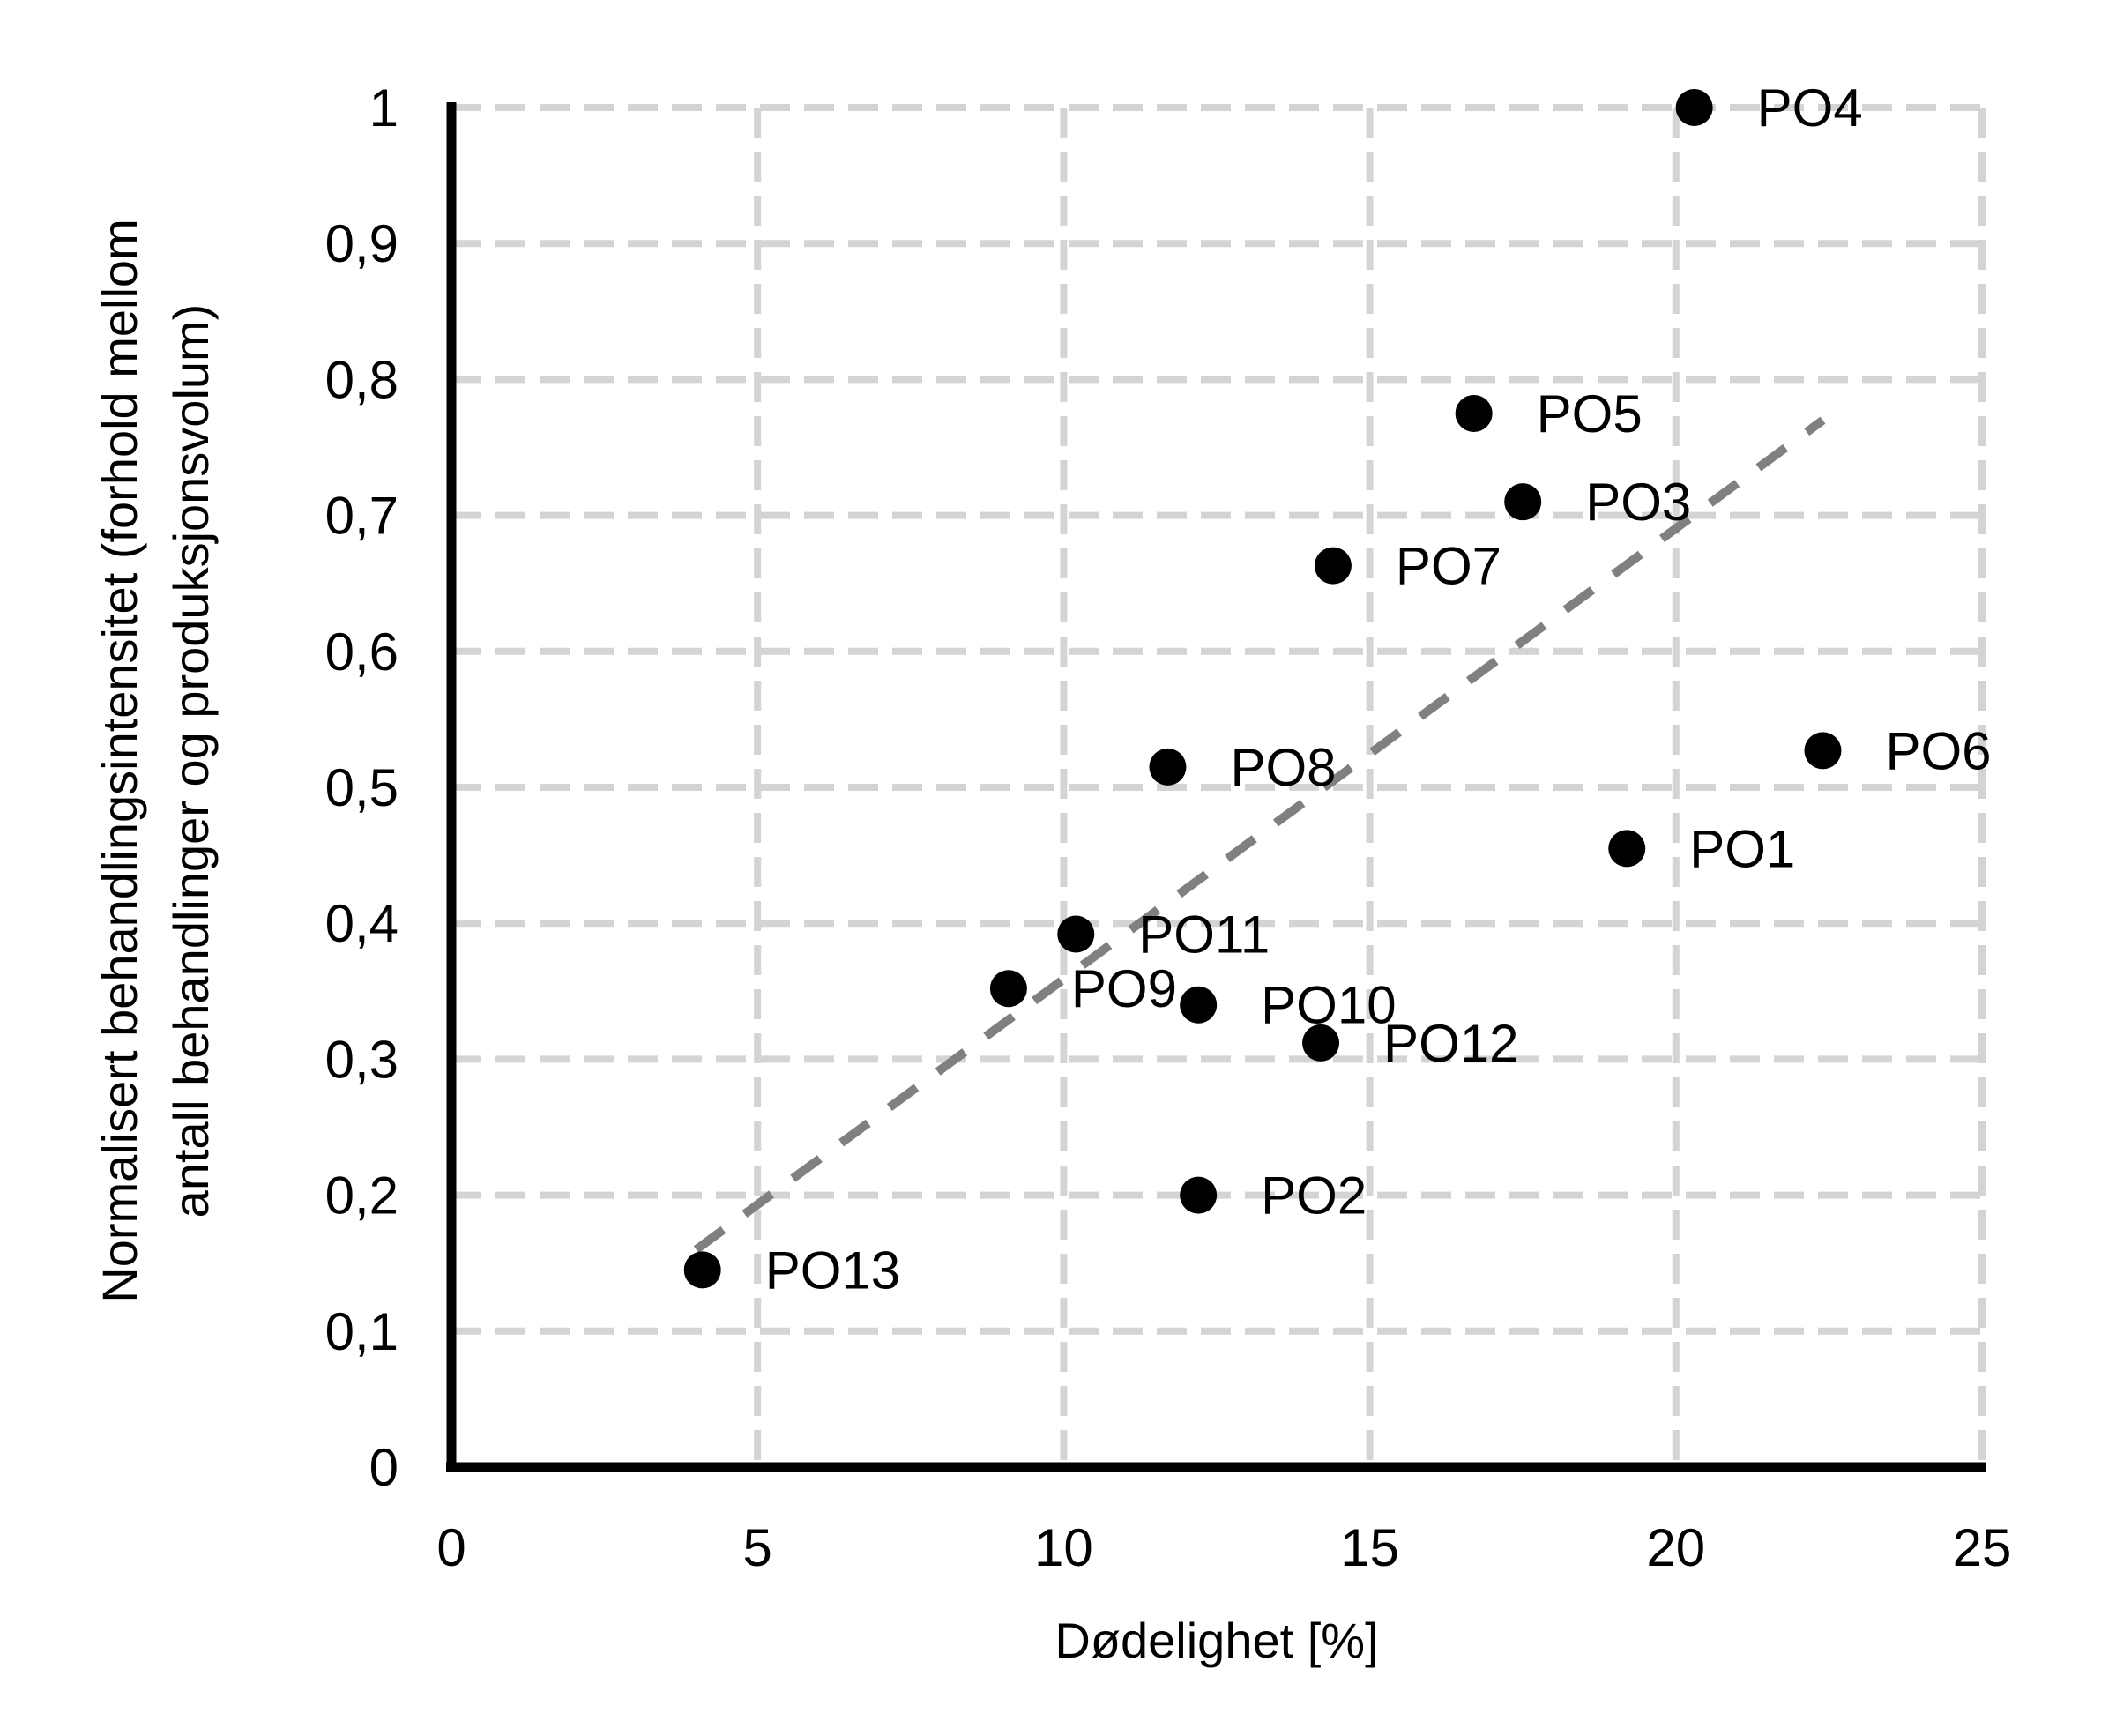 Image resolution: width=2116 pixels, height=1736 pixels. What do you see at coordinates (362, 379) in the screenshot?
I see `y-tick-label: 0,8` at bounding box center [362, 379].